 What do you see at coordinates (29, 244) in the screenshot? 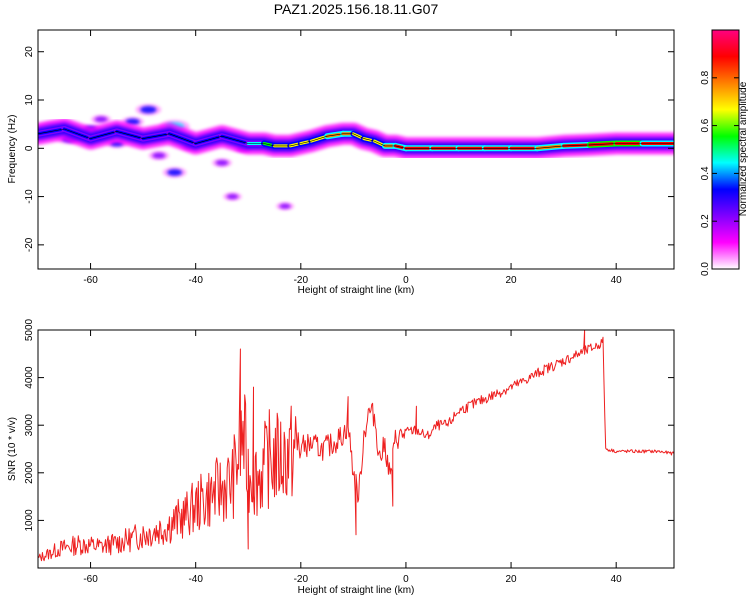
I see `y-tick-label: -20` at bounding box center [29, 244].